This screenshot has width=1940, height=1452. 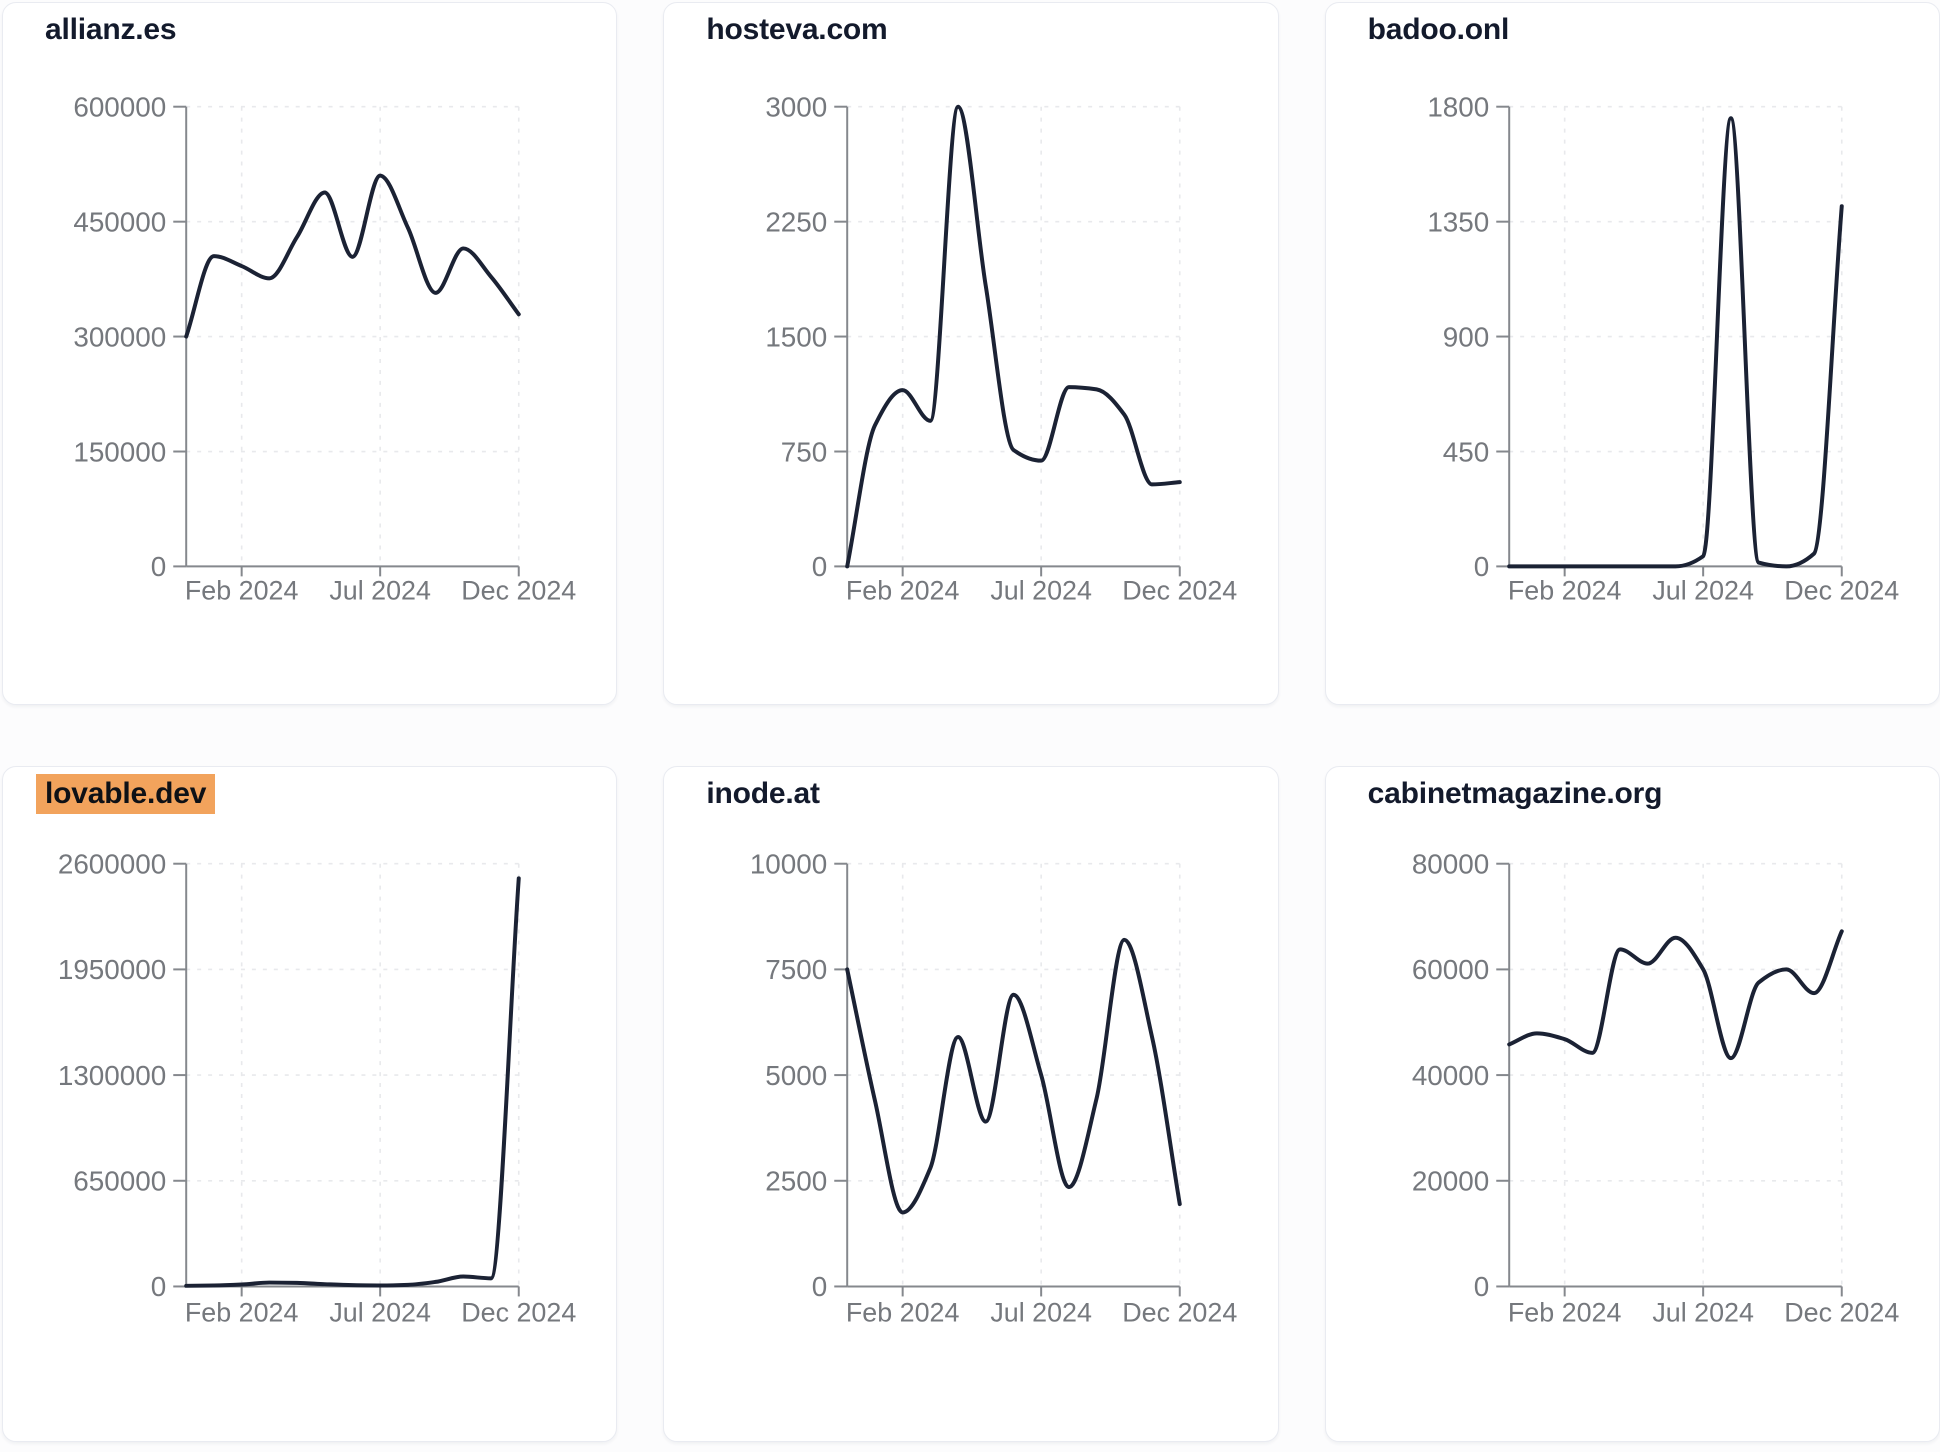 I want to click on y-tick-label: 80000, so click(x=1449, y=863).